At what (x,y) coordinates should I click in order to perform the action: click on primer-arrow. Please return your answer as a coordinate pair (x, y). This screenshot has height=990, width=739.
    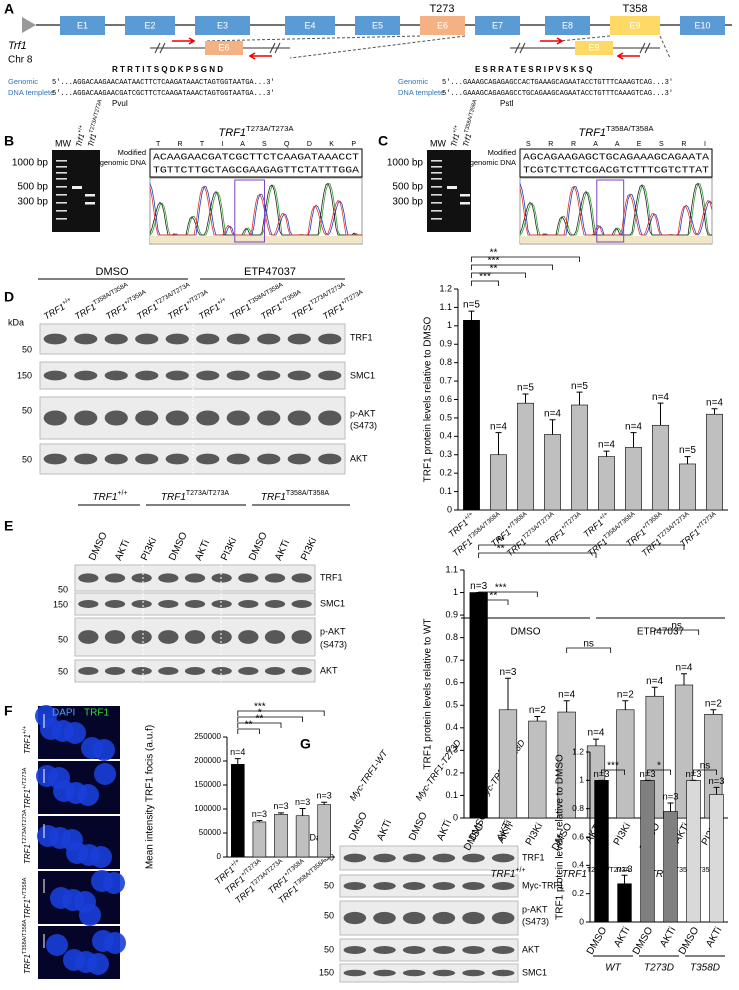
    Looking at the image, I should click on (184, 41).